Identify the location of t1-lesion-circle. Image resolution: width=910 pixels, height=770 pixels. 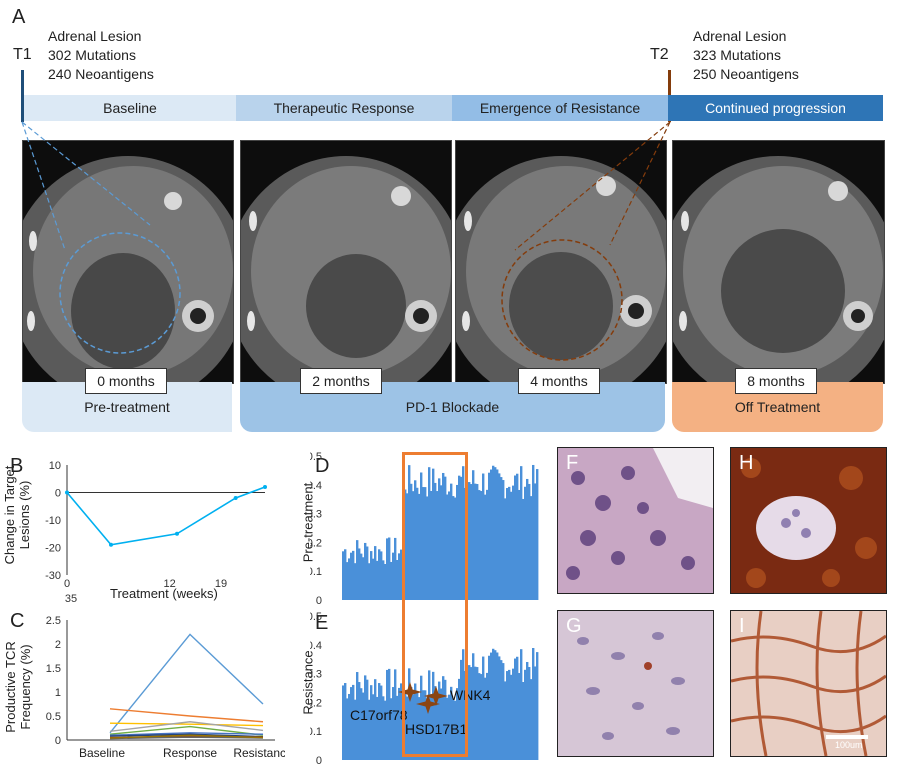
(120, 293).